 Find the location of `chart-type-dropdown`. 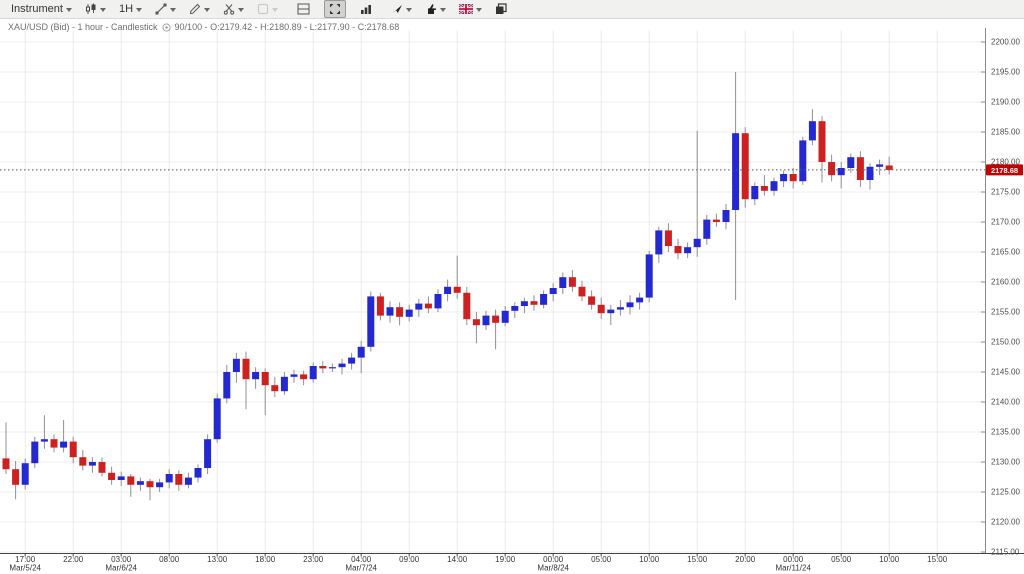

chart-type-dropdown is located at coordinates (95, 9).